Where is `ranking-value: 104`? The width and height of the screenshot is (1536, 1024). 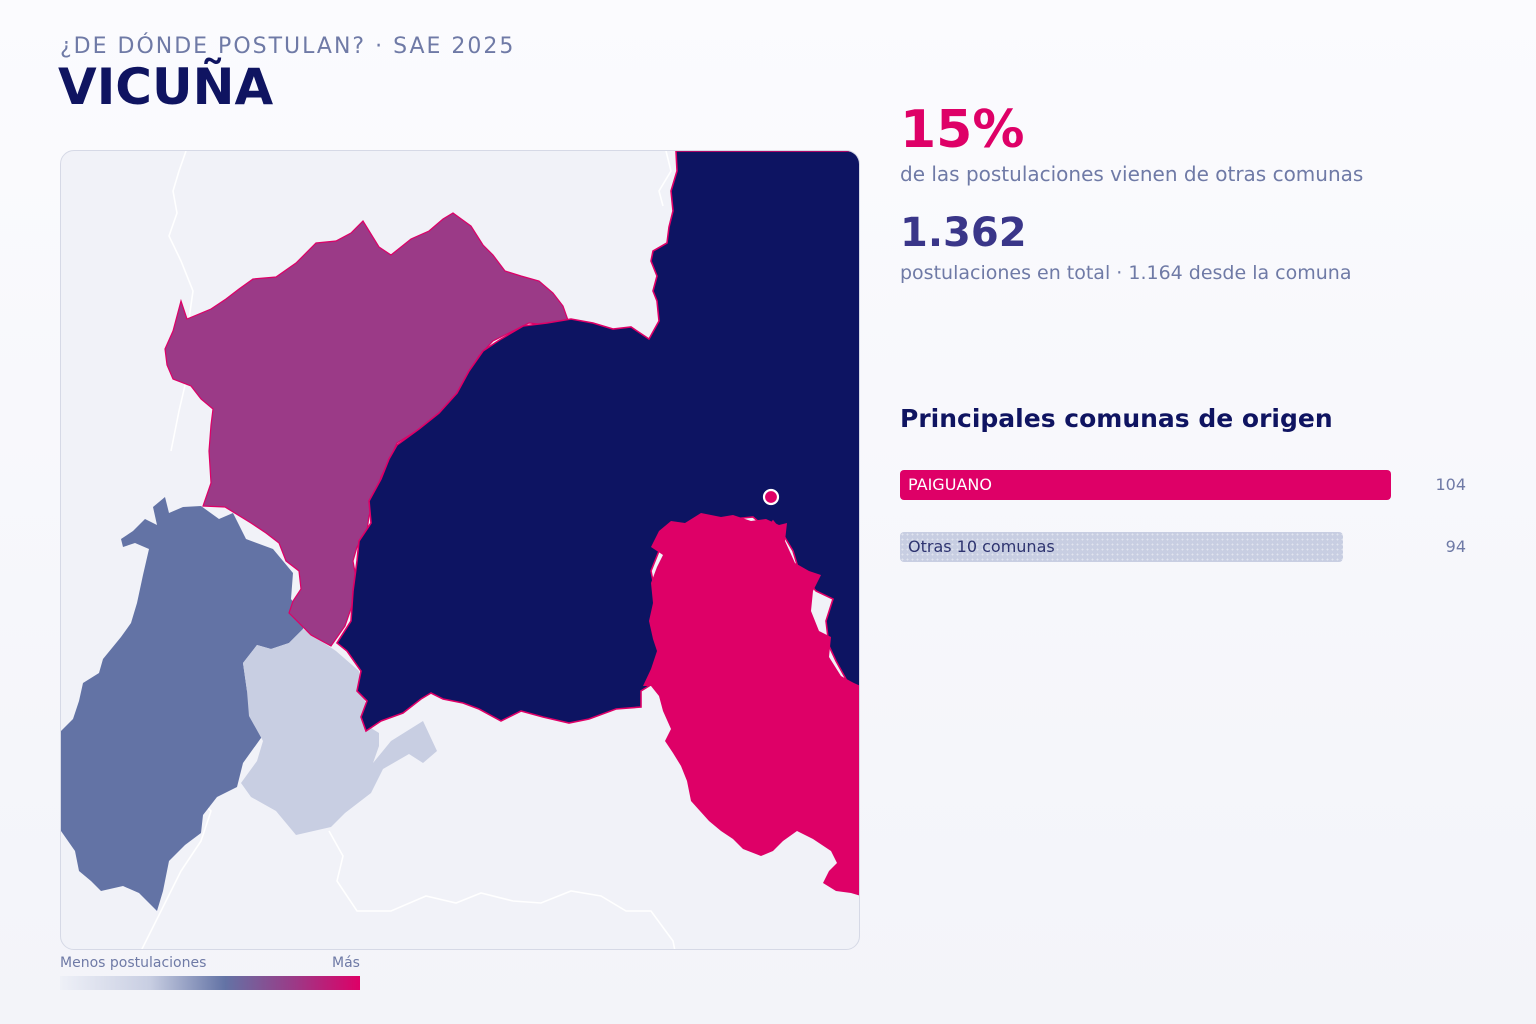 ranking-value: 104 is located at coordinates (1450, 484).